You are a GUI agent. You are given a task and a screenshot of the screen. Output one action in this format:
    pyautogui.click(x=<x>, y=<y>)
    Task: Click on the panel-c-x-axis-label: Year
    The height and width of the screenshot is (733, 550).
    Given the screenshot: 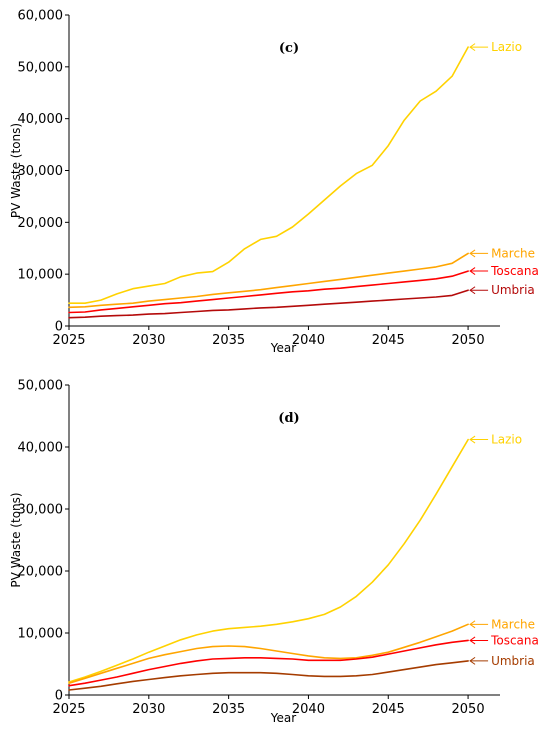 What is the action you would take?
    pyautogui.click(x=283, y=348)
    